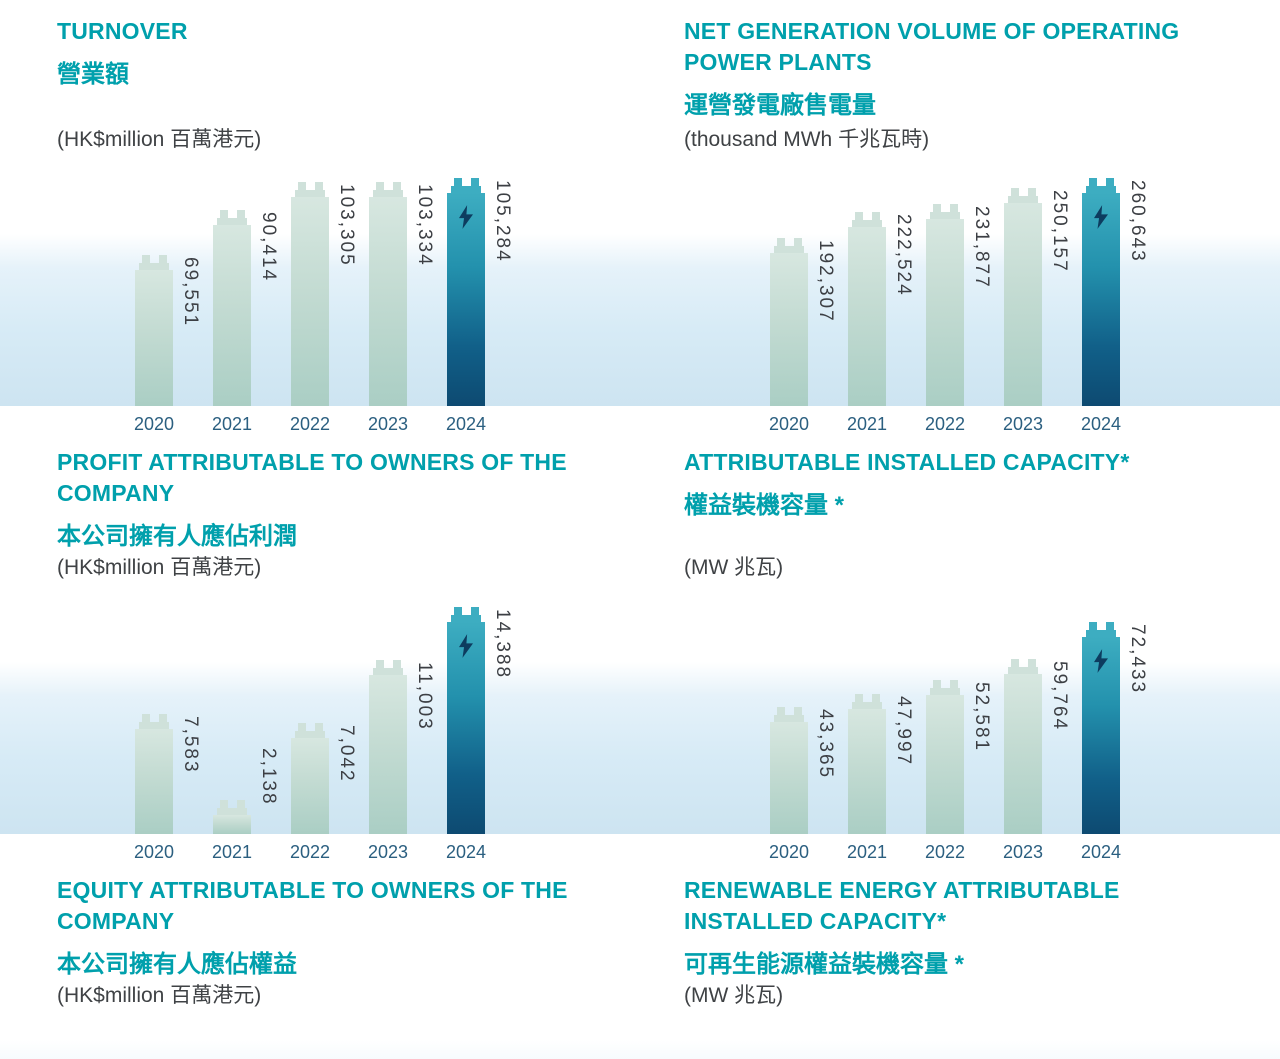  What do you see at coordinates (486, 713) in the screenshot?
I see `bar-group-2024: 14,388` at bounding box center [486, 713].